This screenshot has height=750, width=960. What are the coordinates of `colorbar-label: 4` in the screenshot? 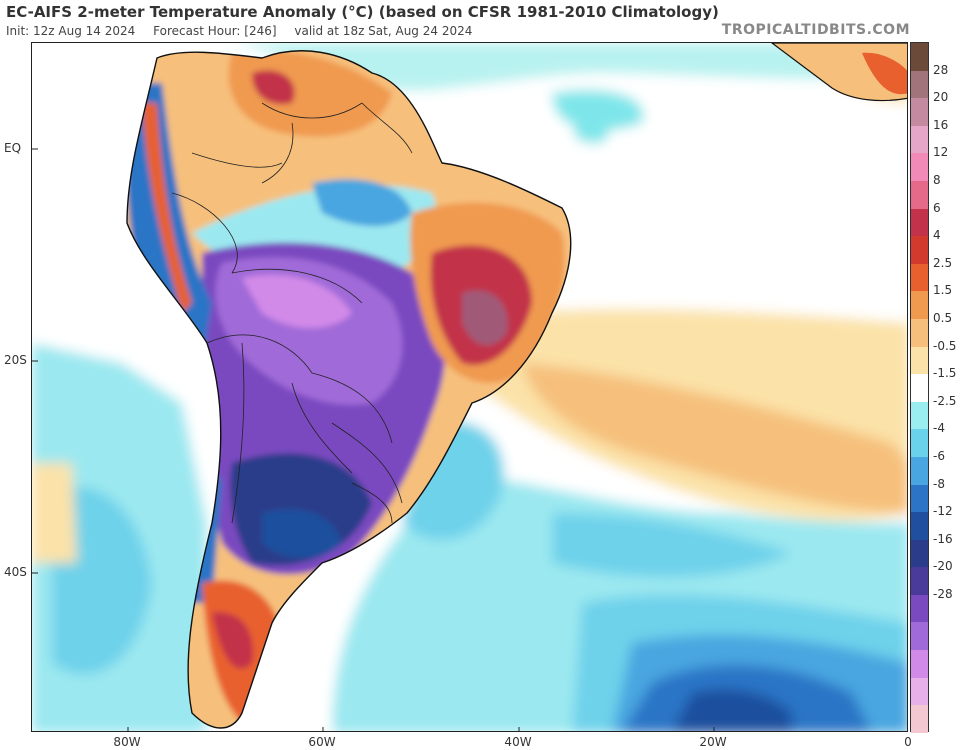 It's located at (937, 235).